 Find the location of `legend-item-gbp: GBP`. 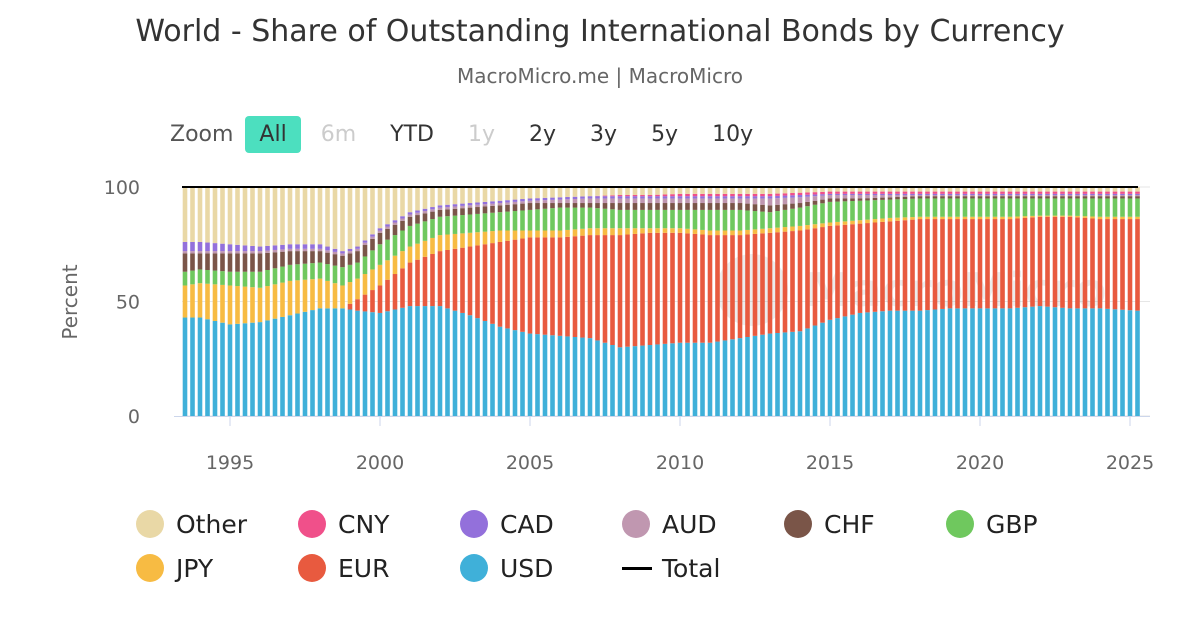

legend-item-gbp: GBP is located at coordinates (1027, 524).